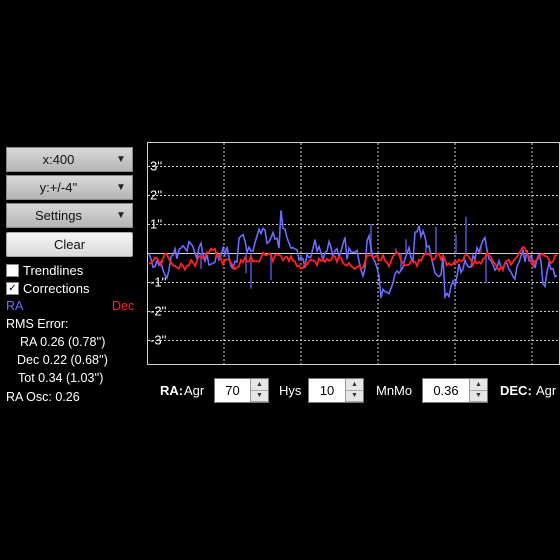 Image resolution: width=560 pixels, height=560 pixels. Describe the element at coordinates (63, 342) in the screenshot. I see `rms-ra: RA 0.26 (0.78'')` at that location.